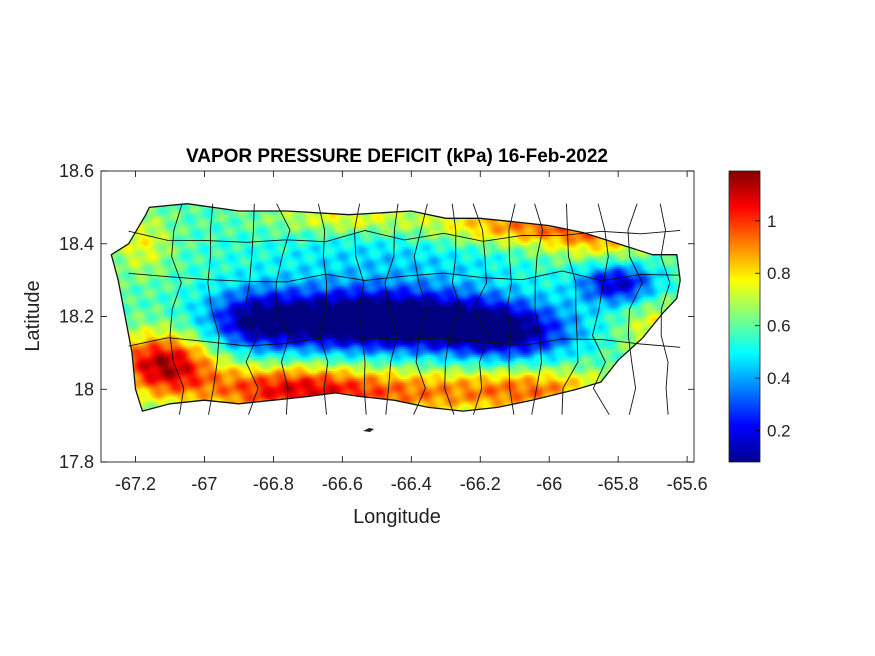  Describe the element at coordinates (76, 244) in the screenshot. I see `y-tick-label: 18.4` at that location.